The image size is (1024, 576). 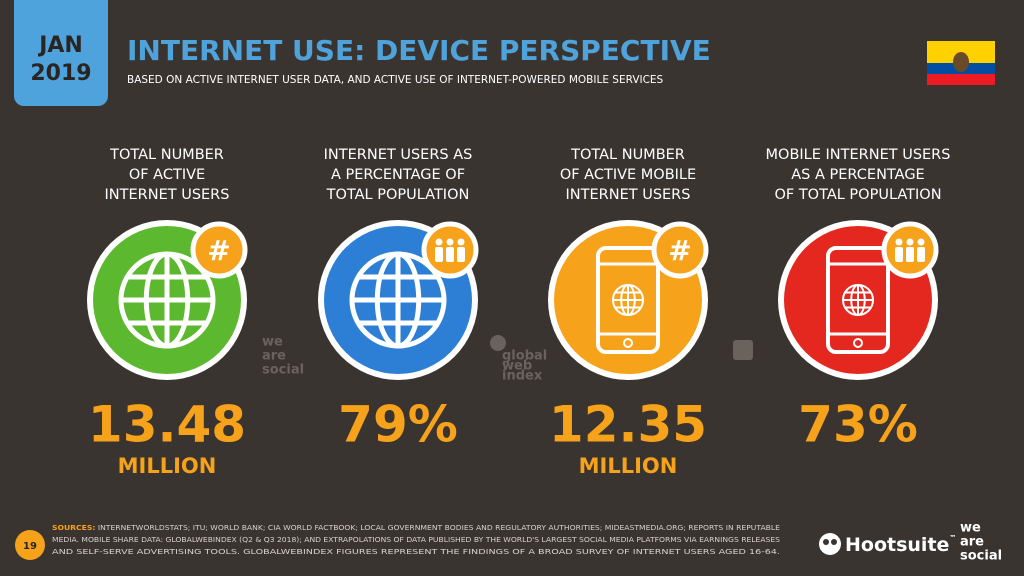 I want to click on stat-value: 12.35, so click(x=628, y=425).